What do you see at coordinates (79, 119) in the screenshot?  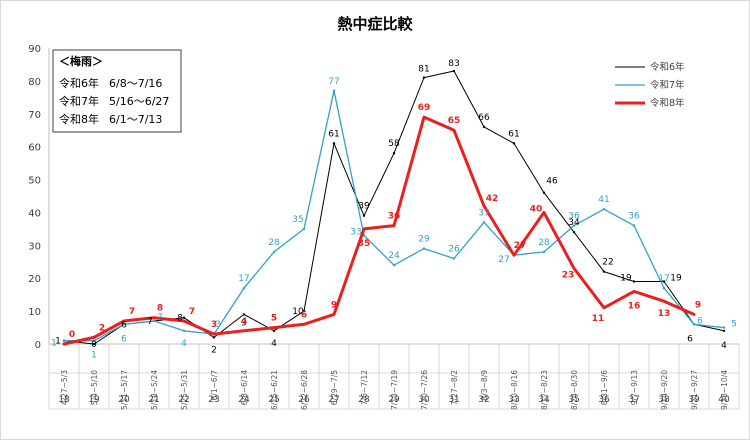 I see `rainy-row-year: 令和8年` at bounding box center [79, 119].